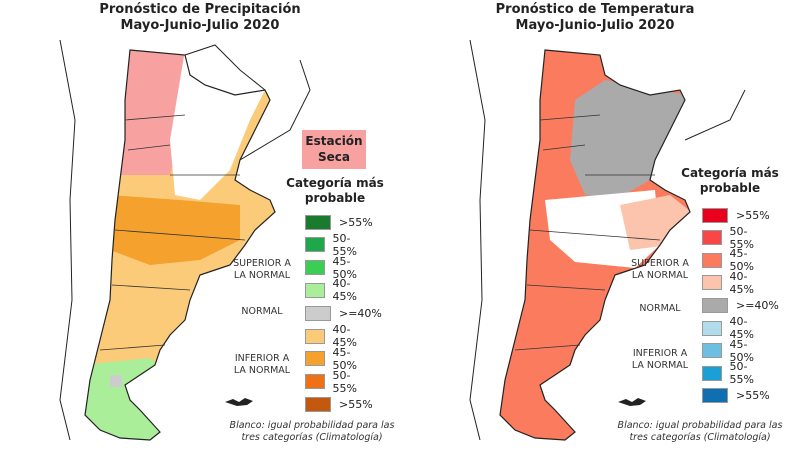  What do you see at coordinates (334, 149) in the screenshot?
I see `dry-season-label: Estación Seca` at bounding box center [334, 149].